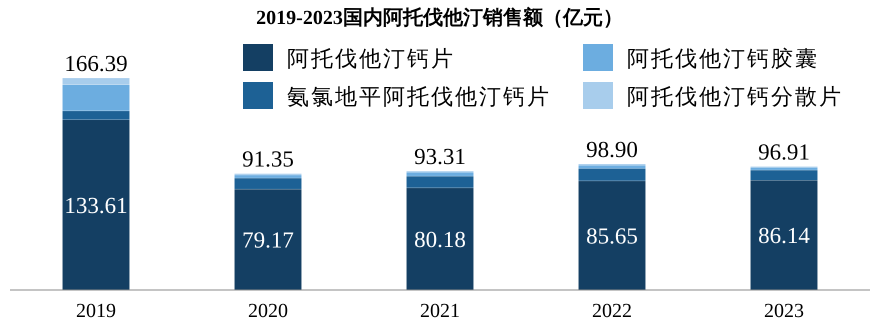 The image size is (879, 323). Describe the element at coordinates (371, 58) in the screenshot. I see `legend-label: 阿托伐他汀钙片` at that location.